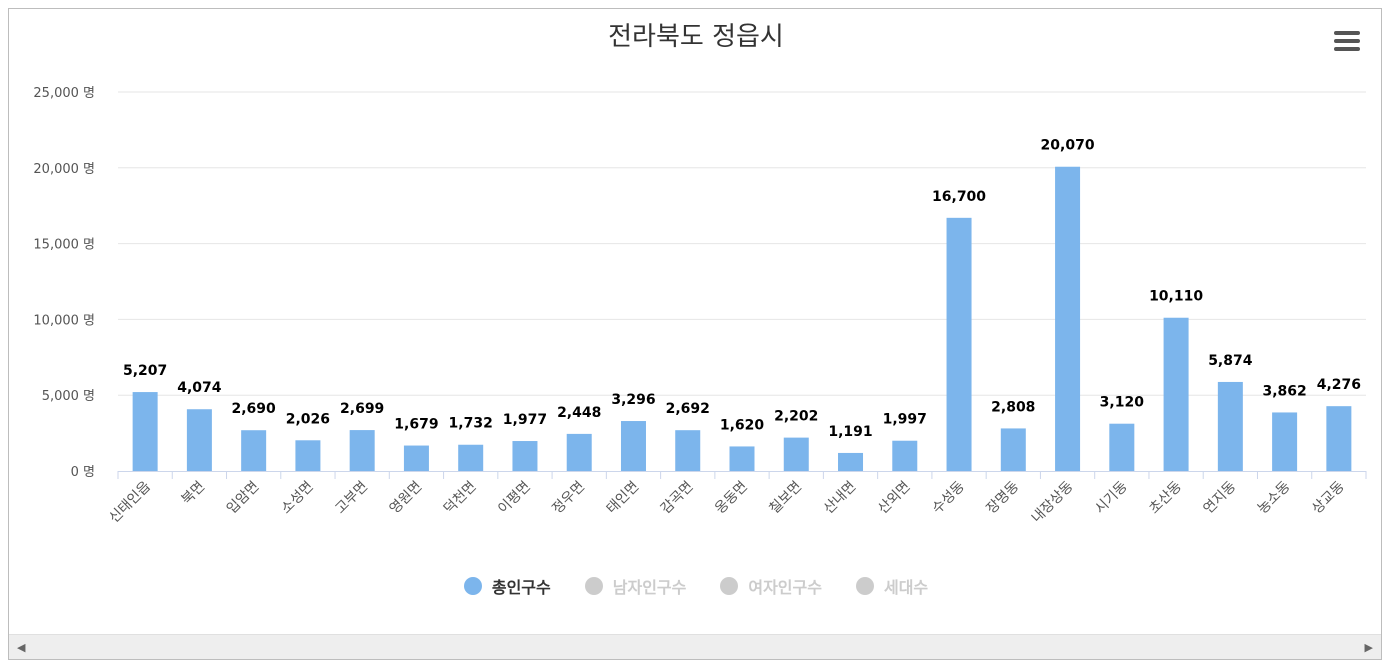 The image size is (1392, 669). I want to click on data-label: 1,732, so click(471, 424).